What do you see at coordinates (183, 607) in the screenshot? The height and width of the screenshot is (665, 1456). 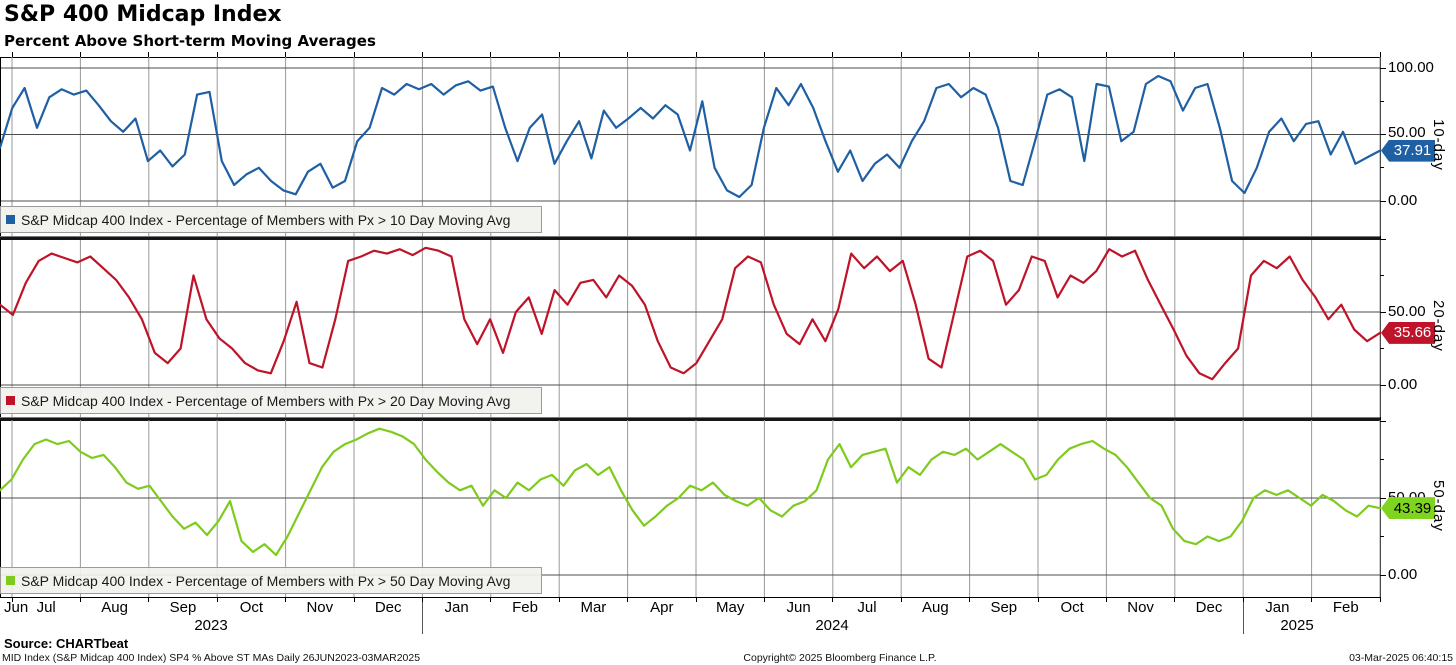 I see `month-label-sep-3: Sep` at bounding box center [183, 607].